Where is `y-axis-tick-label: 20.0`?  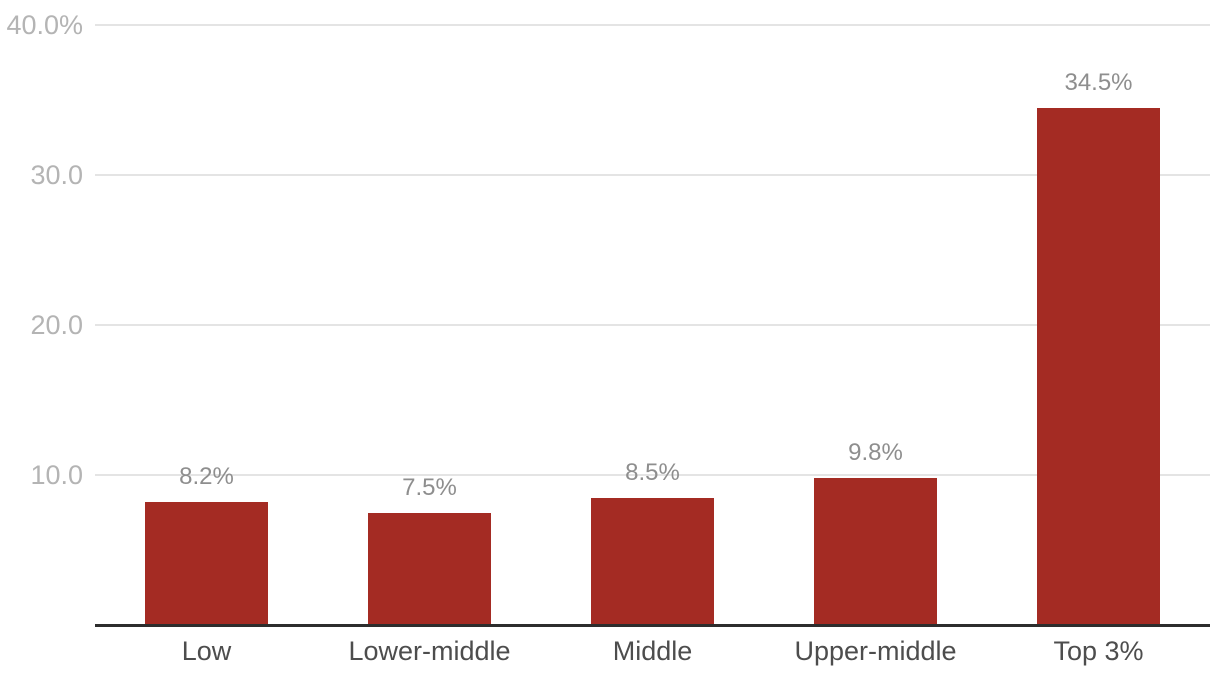 y-axis-tick-label: 20.0 is located at coordinates (56, 325).